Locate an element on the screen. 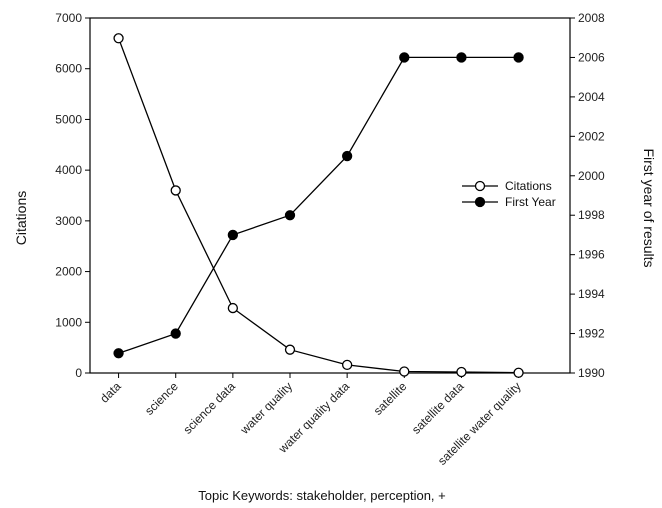  x-tick-label: science is located at coordinates (161, 398).